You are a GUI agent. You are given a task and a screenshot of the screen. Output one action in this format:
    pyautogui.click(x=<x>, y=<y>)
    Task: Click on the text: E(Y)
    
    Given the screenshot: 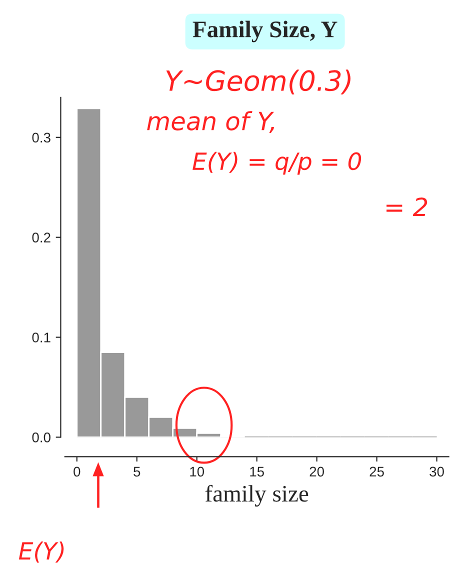 What is the action you would take?
    pyautogui.click(x=41, y=552)
    